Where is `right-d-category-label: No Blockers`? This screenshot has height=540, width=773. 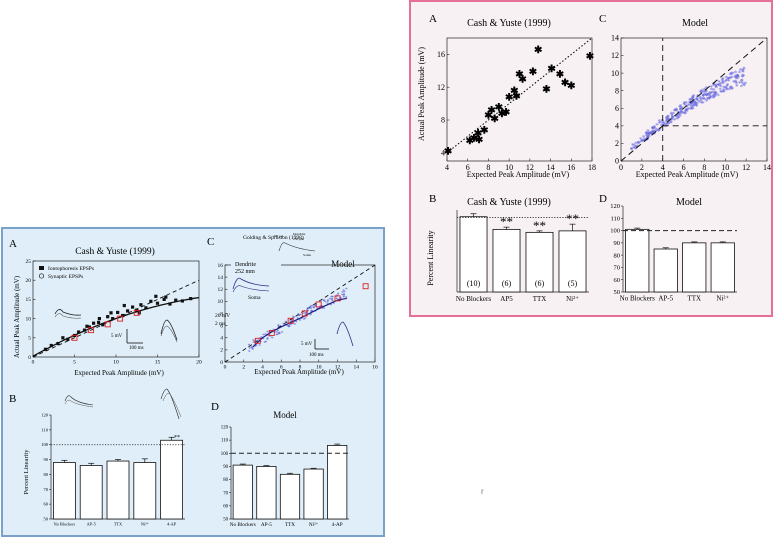 right-d-category-label: No Blockers is located at coordinates (637, 299).